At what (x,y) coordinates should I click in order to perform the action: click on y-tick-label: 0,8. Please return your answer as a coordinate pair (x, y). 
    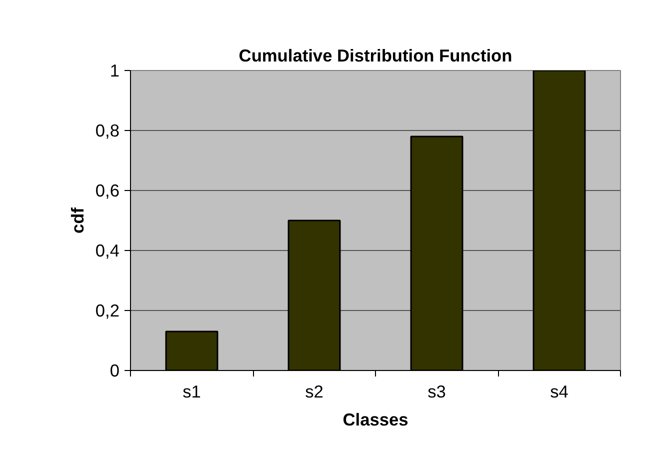
    Looking at the image, I should click on (107, 130).